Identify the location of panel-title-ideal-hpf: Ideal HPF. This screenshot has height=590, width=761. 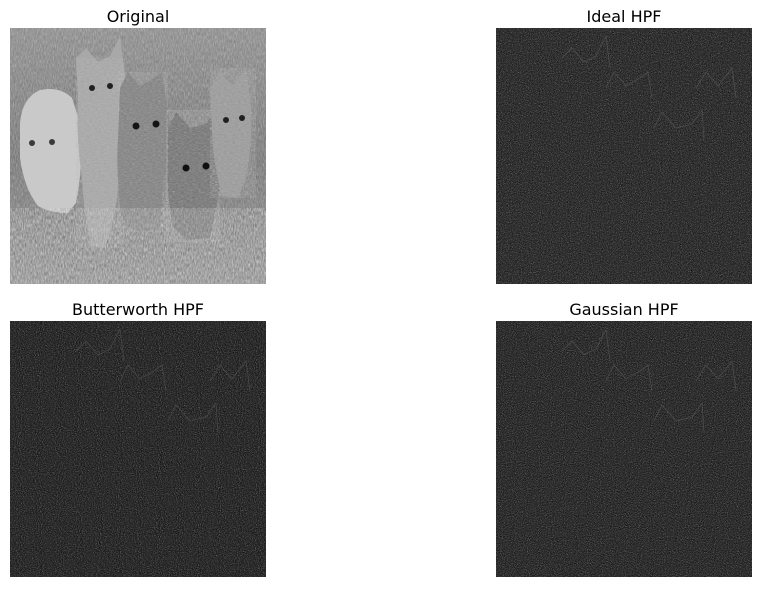
(624, 16).